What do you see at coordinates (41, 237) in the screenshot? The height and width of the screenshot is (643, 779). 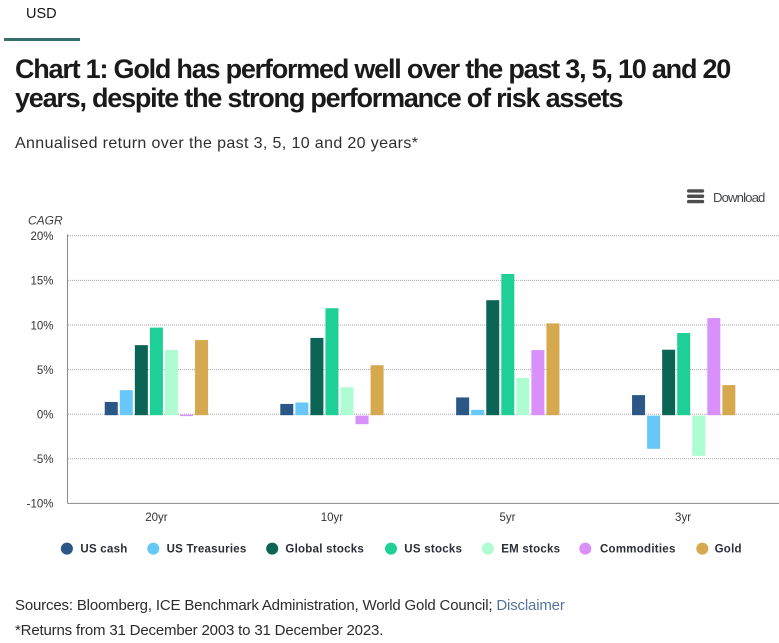 I see `svg-text: 20%` at bounding box center [41, 237].